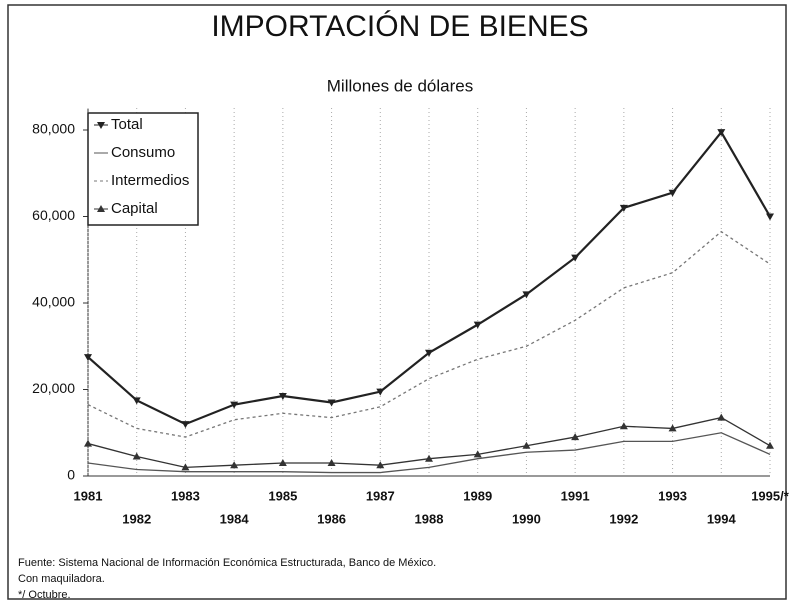  Describe the element at coordinates (53, 129) in the screenshot. I see `y-tick-label: 80,000` at that location.